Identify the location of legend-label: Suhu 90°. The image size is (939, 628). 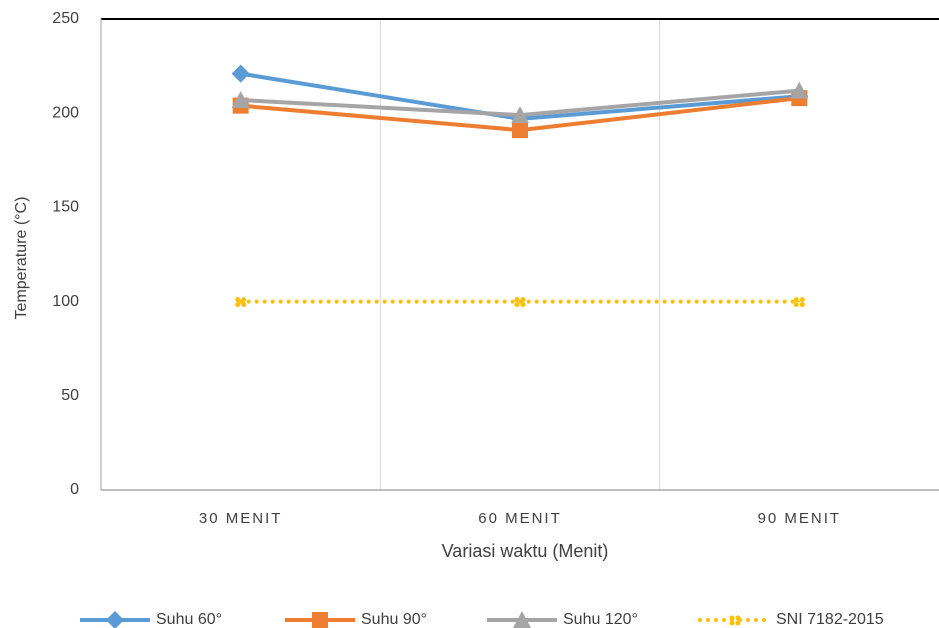
(394, 619).